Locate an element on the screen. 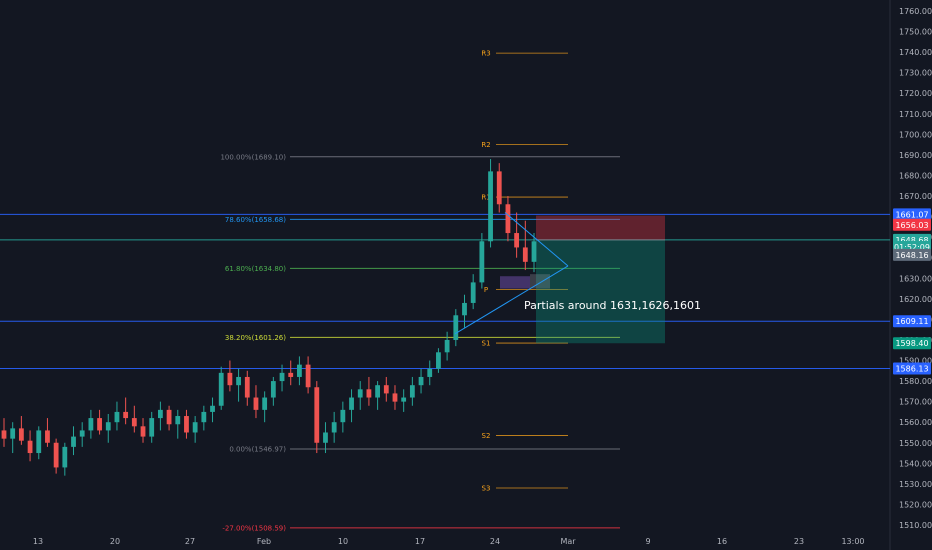 The height and width of the screenshot is (550, 932). upper-trendline is located at coordinates (536, 239).